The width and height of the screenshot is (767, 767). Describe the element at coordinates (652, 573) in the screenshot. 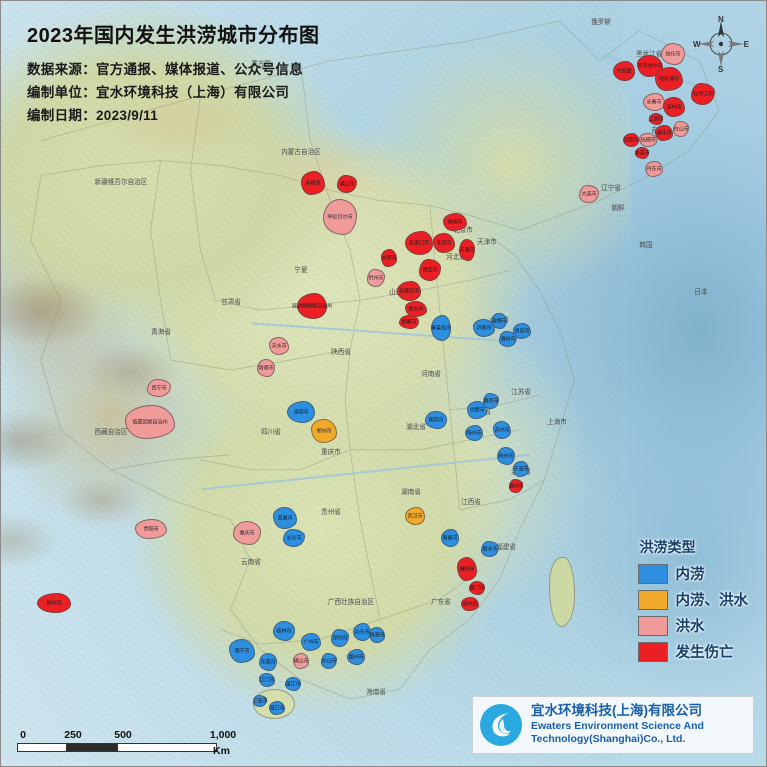

I see `legend-swatch` at that location.